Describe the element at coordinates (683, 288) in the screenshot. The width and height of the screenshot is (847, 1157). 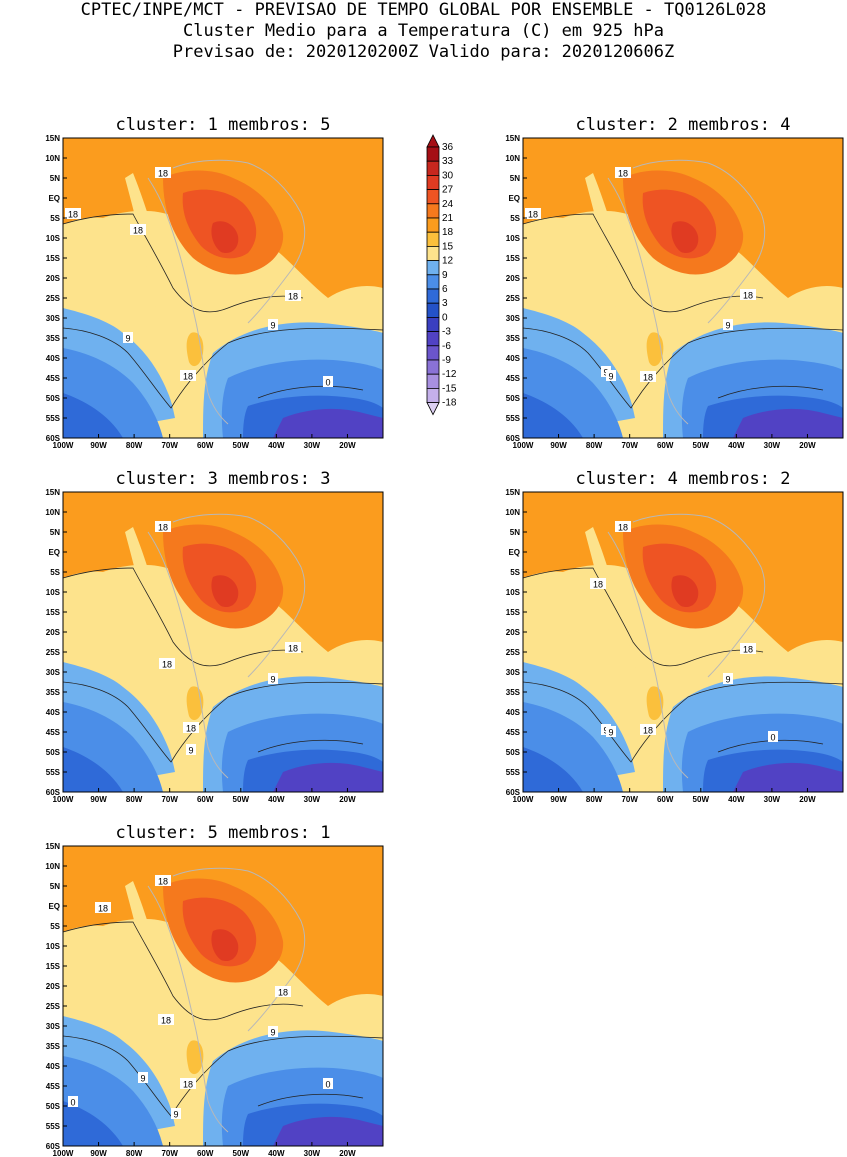
I see `map-field: 18181899918` at that location.